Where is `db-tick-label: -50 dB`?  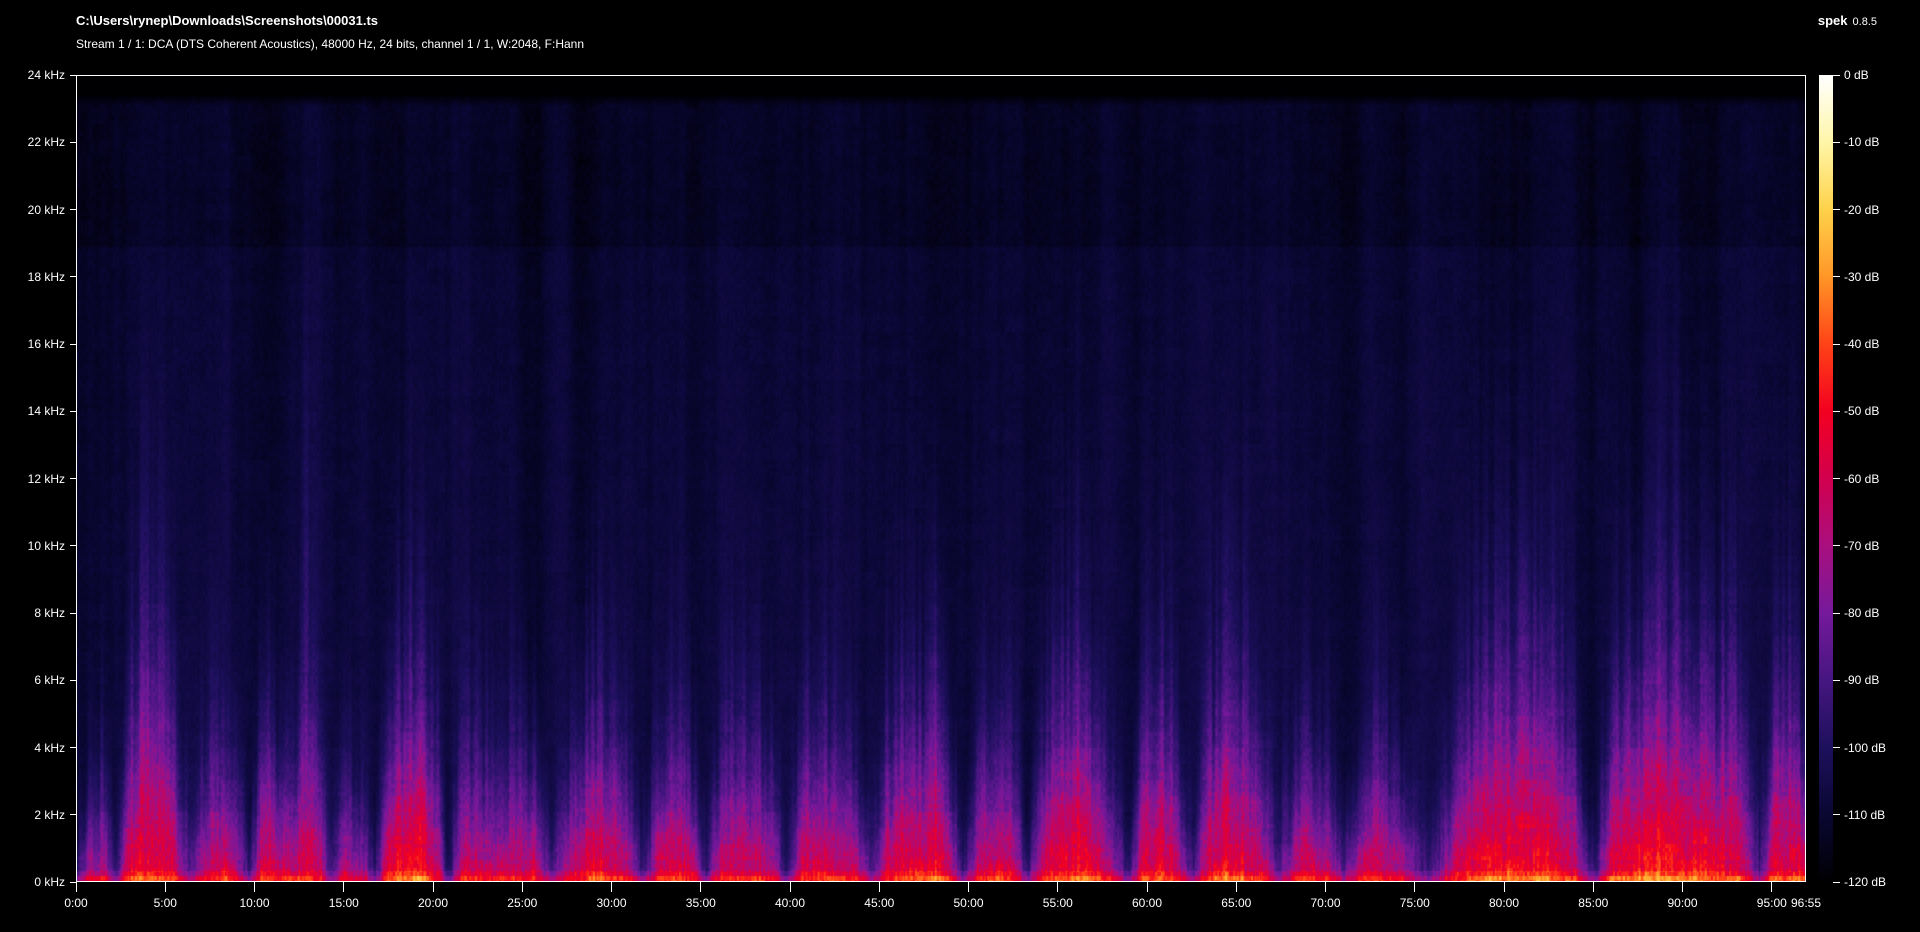
db-tick-label: -50 dB is located at coordinates (1862, 411).